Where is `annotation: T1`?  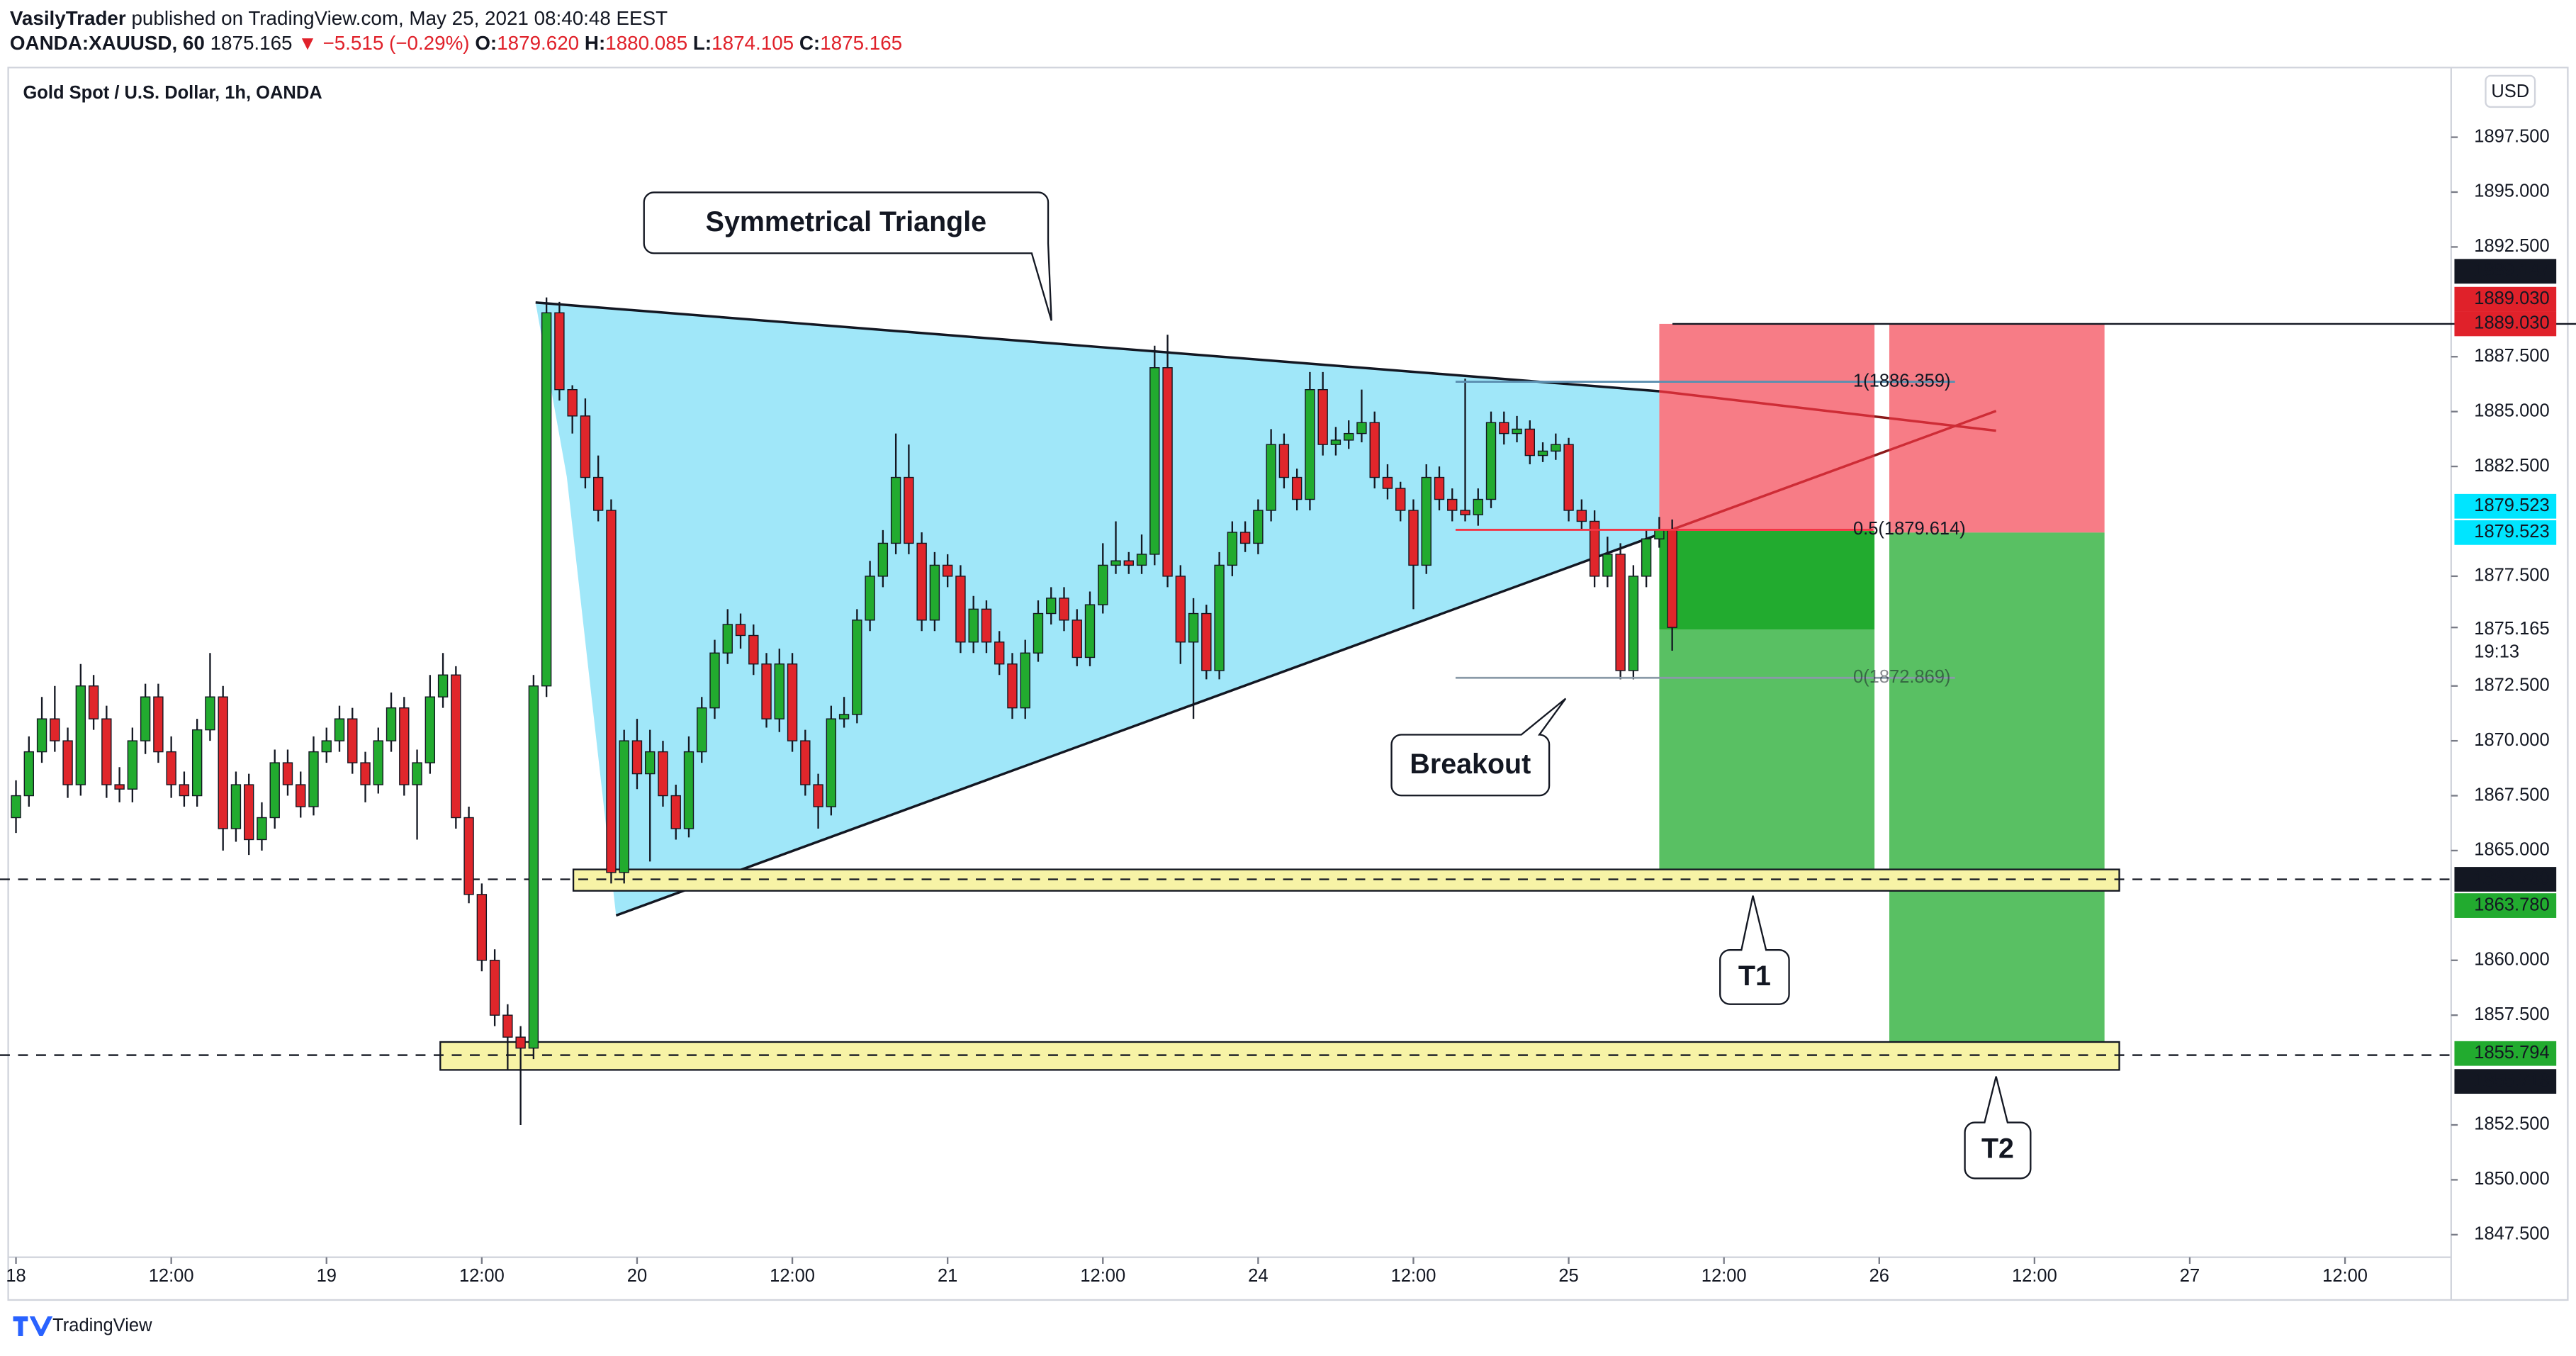 annotation: T1 is located at coordinates (1754, 976).